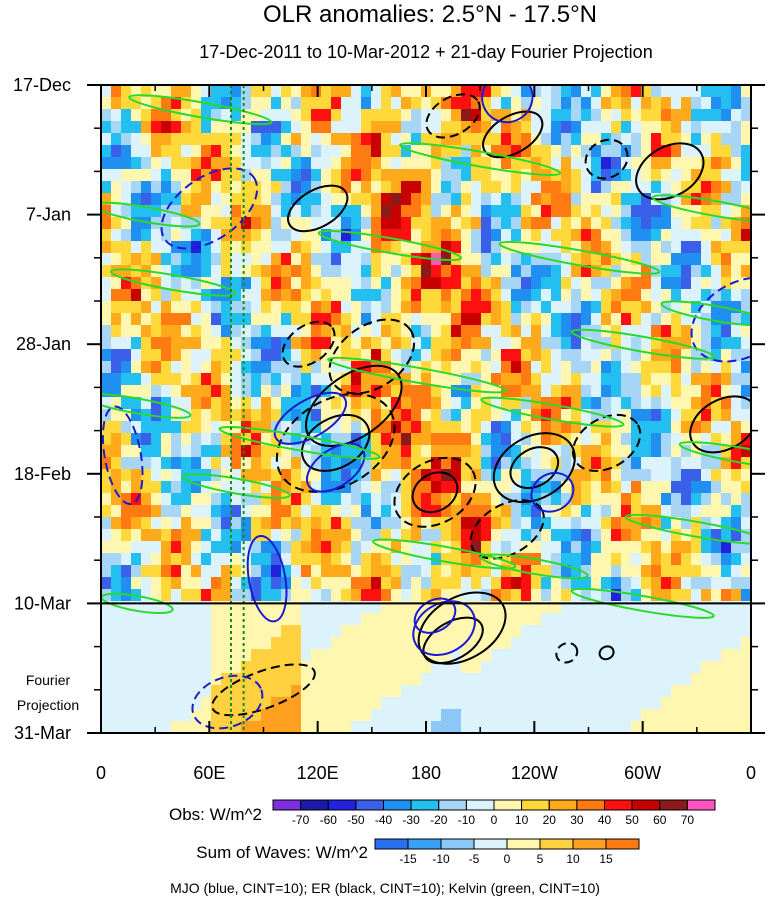 The width and height of the screenshot is (770, 899). What do you see at coordinates (556, 844) in the screenshot?
I see `colorbar-swatch` at bounding box center [556, 844].